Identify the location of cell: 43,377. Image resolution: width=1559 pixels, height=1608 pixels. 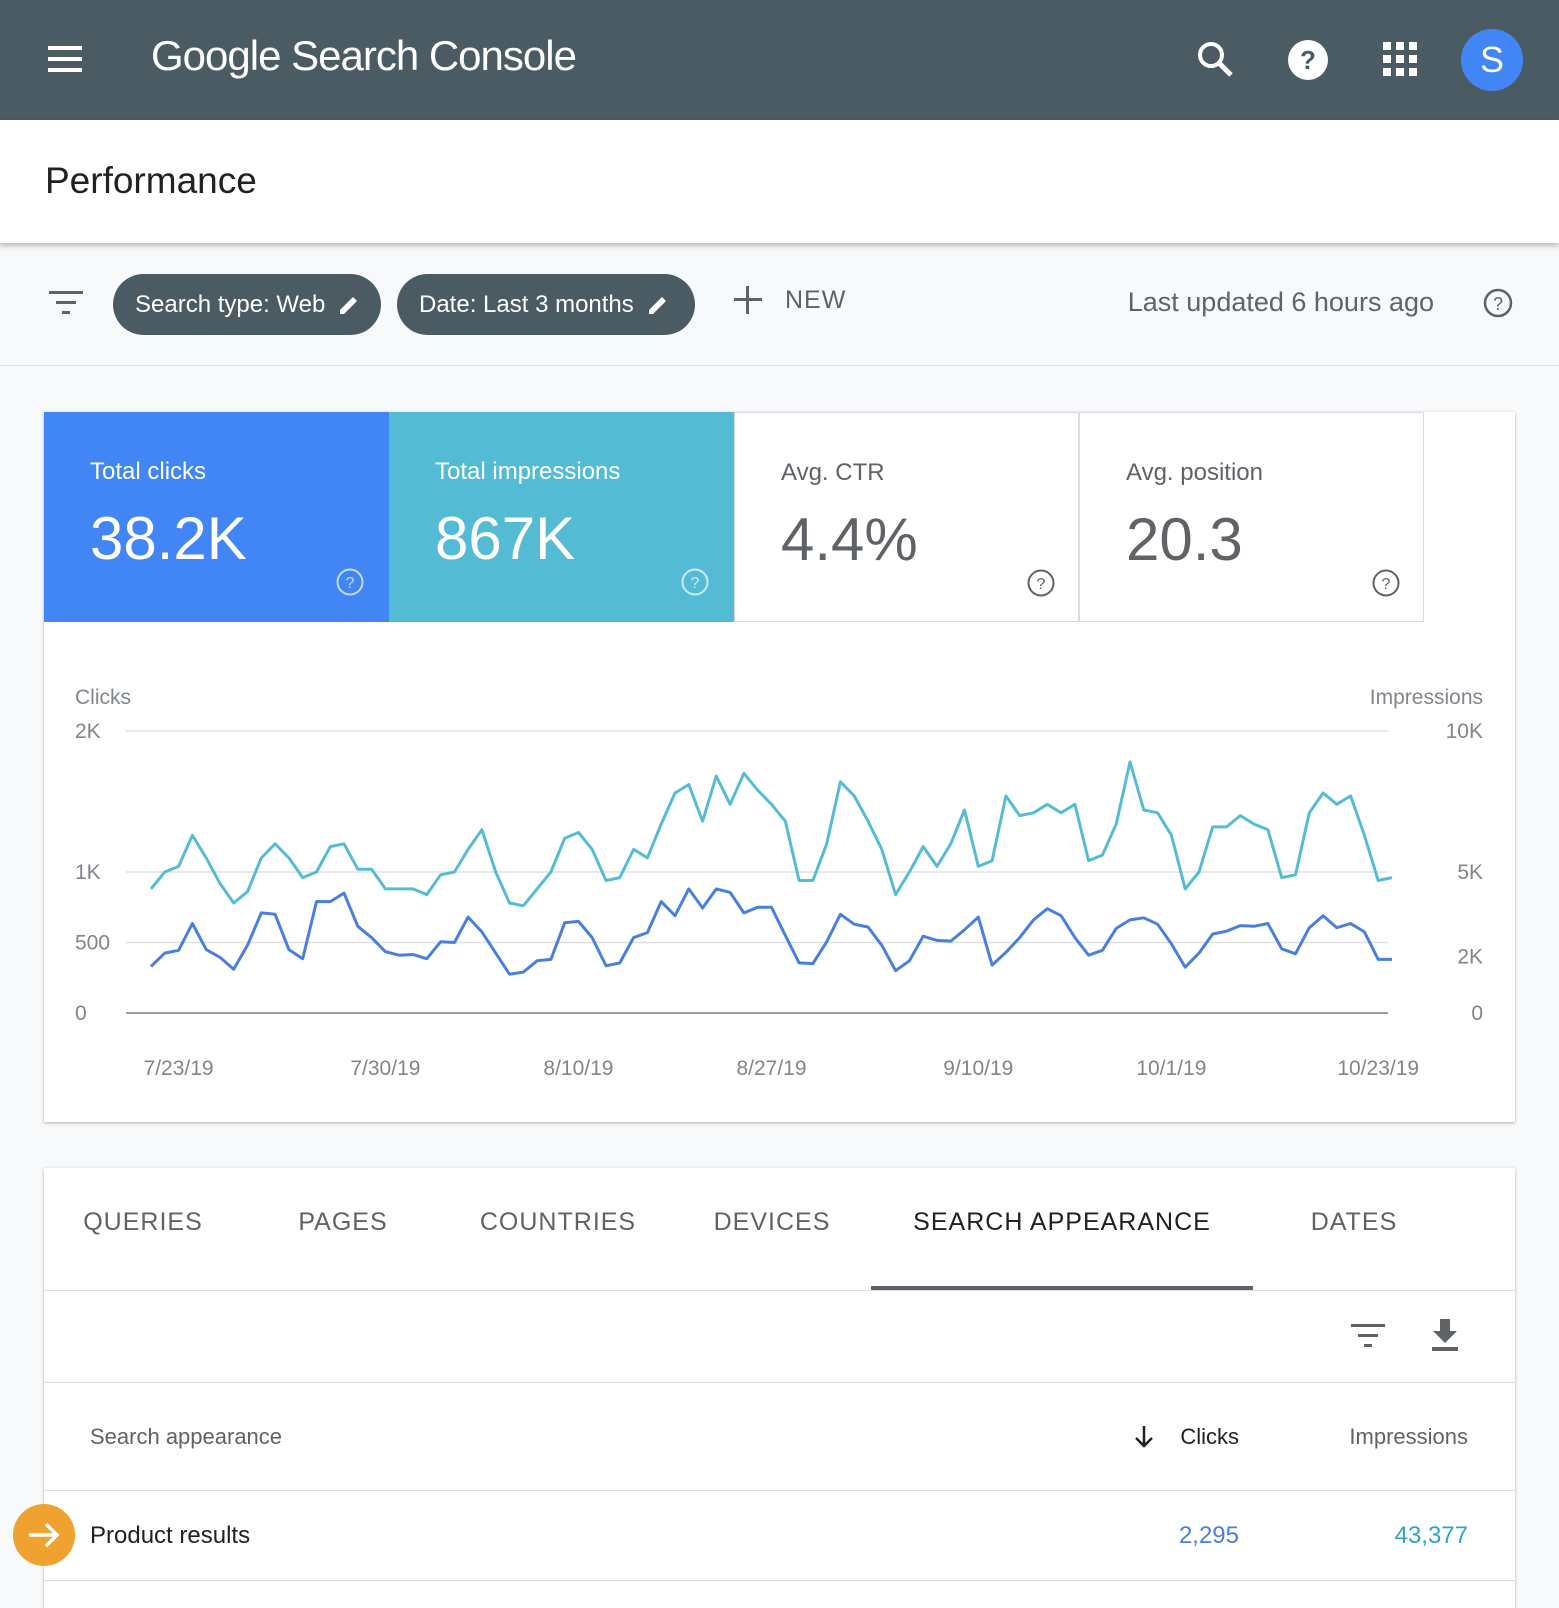
(1431, 1535).